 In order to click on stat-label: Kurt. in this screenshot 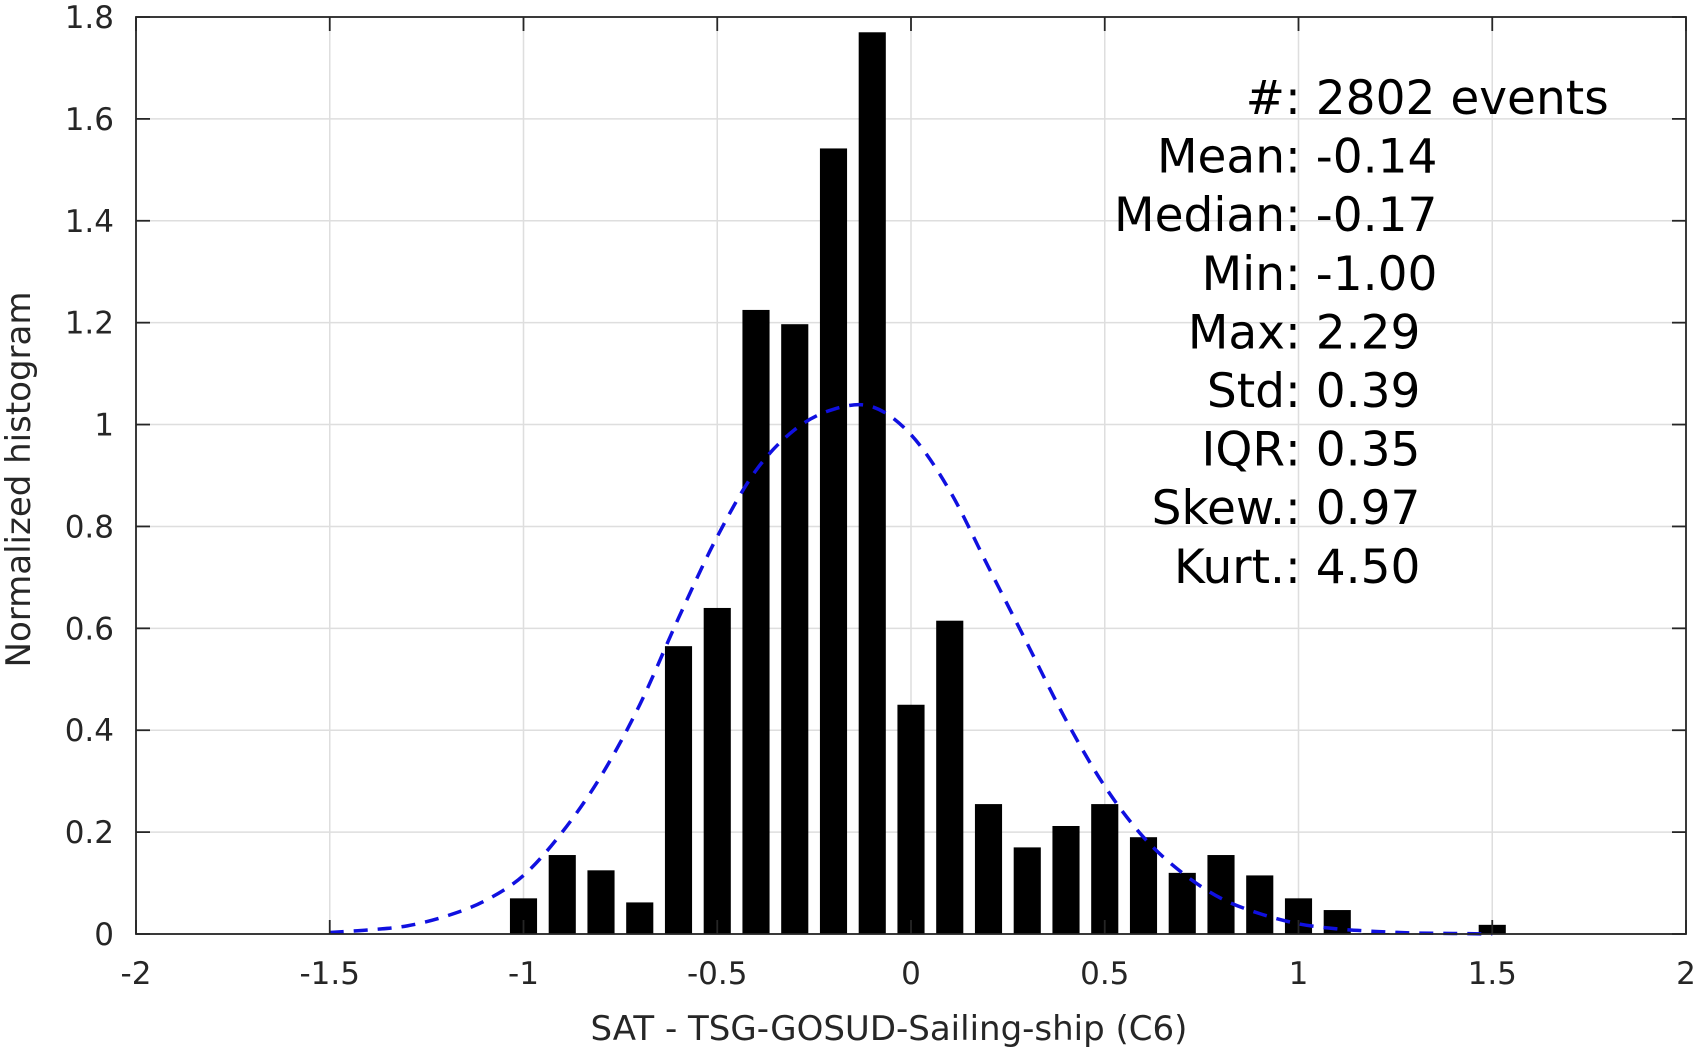, I will do `click(1229, 567)`.